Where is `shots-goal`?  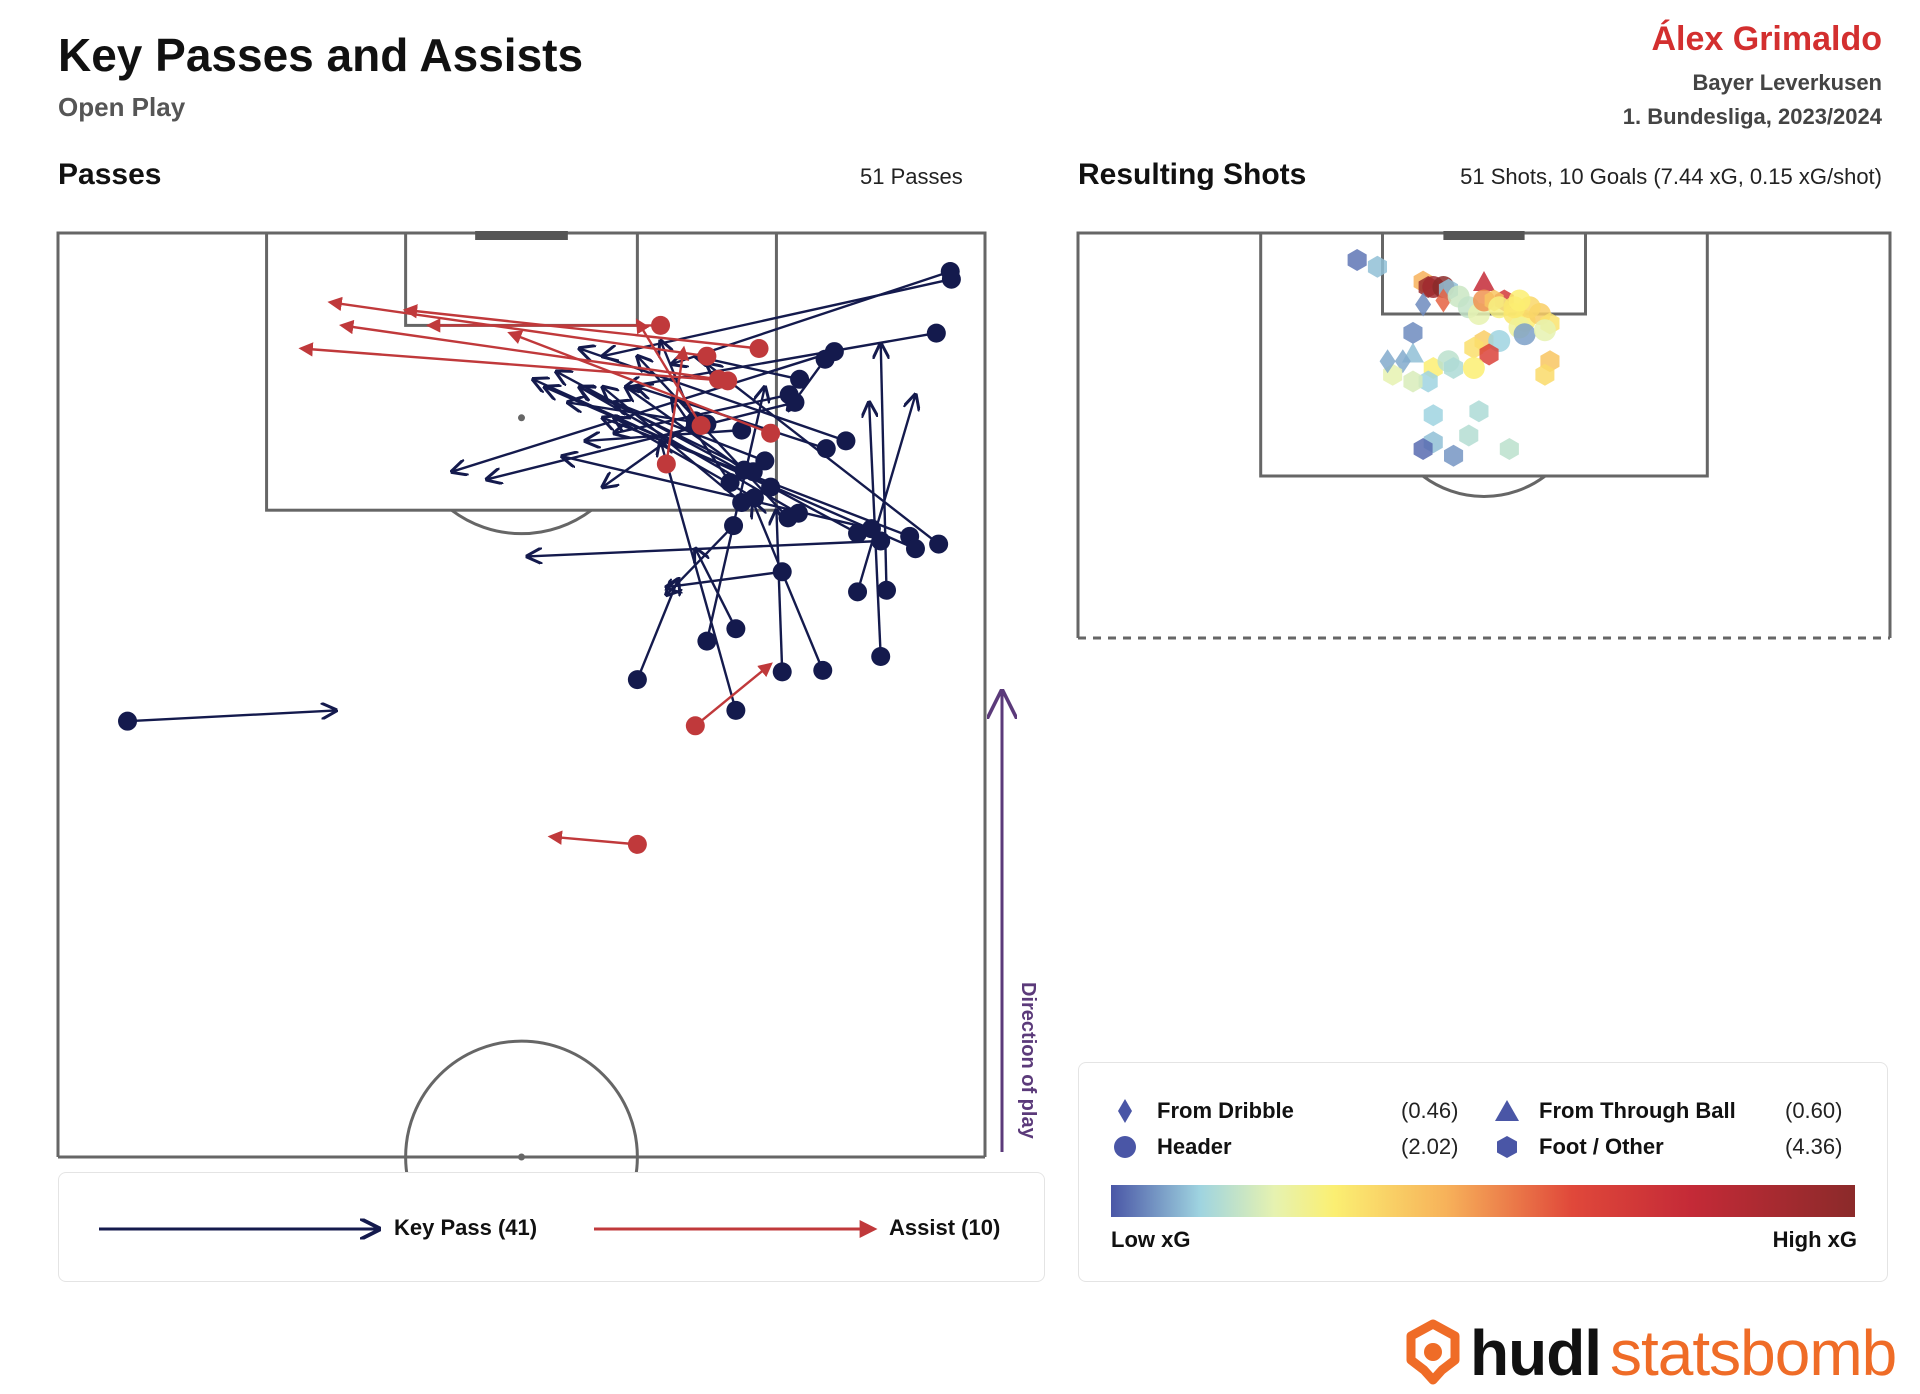
shots-goal is located at coordinates (1484, 235).